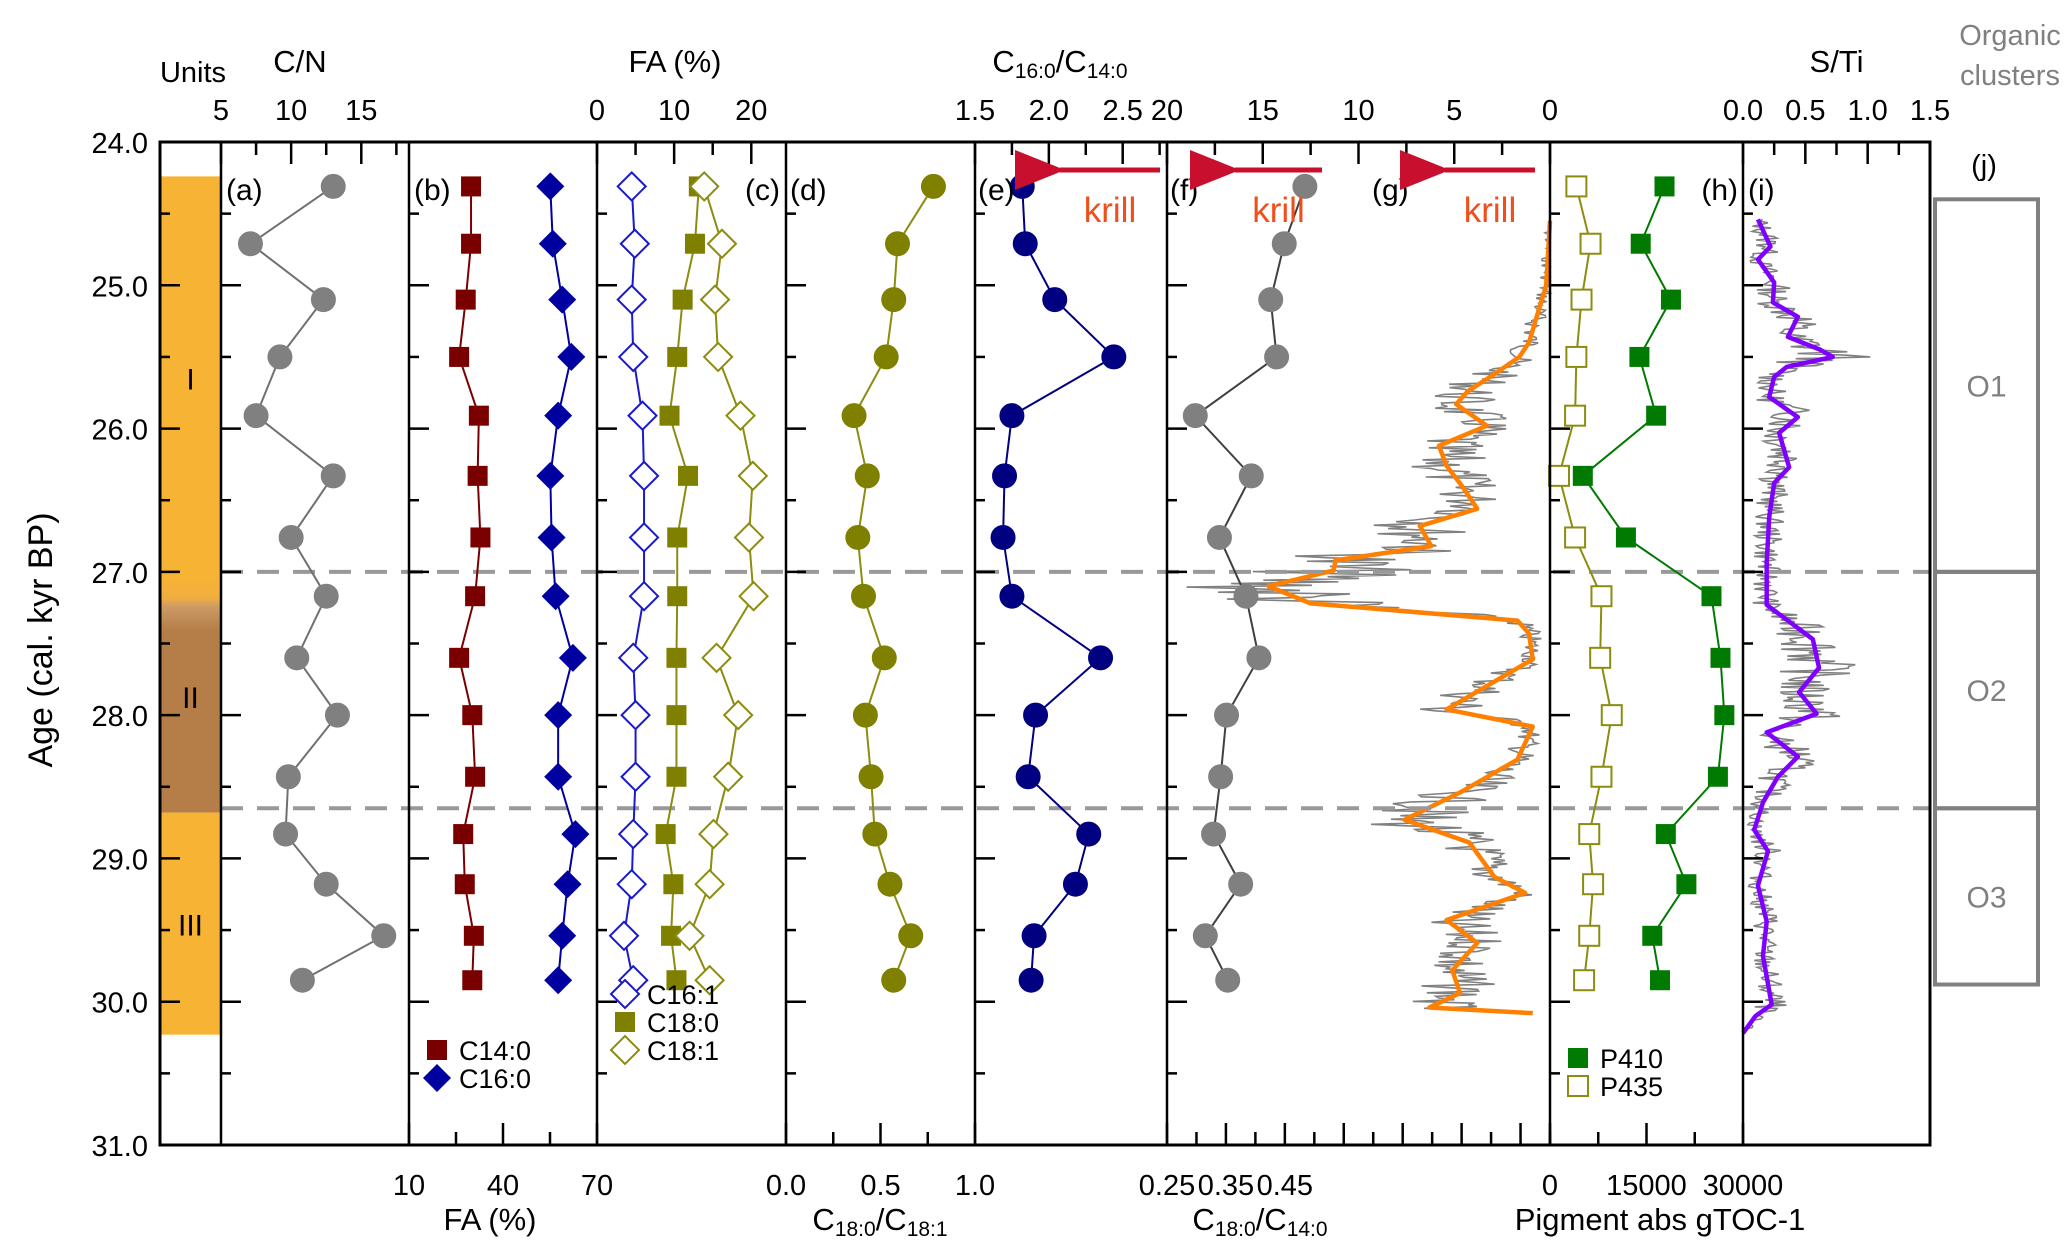  What do you see at coordinates (683, 1023) in the screenshot?
I see `legend-label: C18:0` at bounding box center [683, 1023].